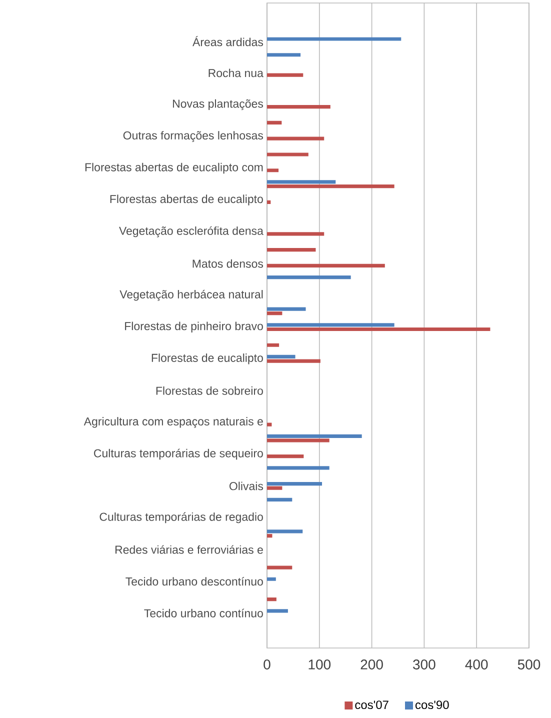 The height and width of the screenshot is (718, 551). I want to click on x-tick-label: 200, so click(371, 665).